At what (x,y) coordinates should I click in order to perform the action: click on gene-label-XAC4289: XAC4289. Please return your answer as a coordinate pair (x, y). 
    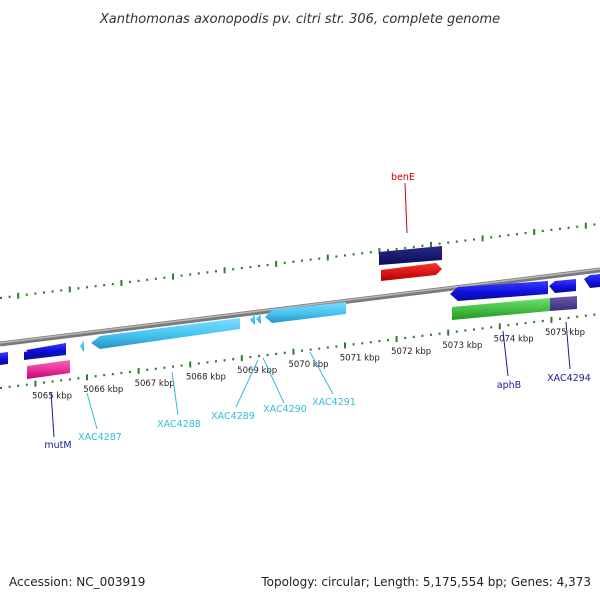
    Looking at the image, I should click on (233, 416).